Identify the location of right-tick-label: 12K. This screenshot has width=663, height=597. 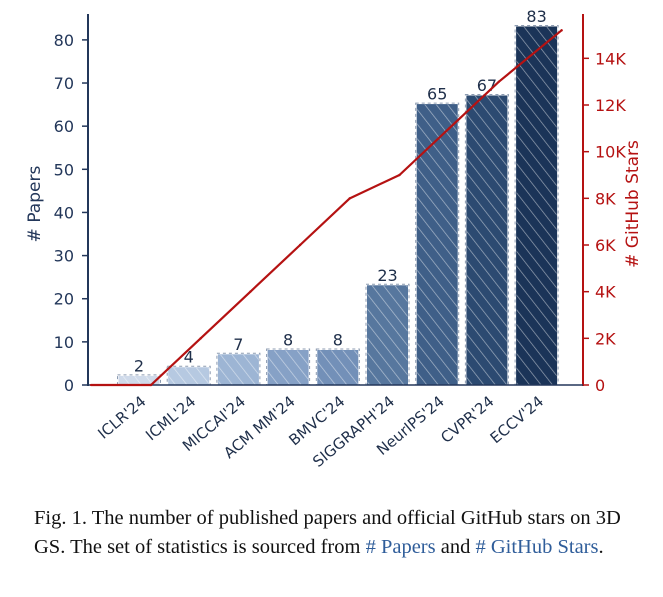
(610, 105).